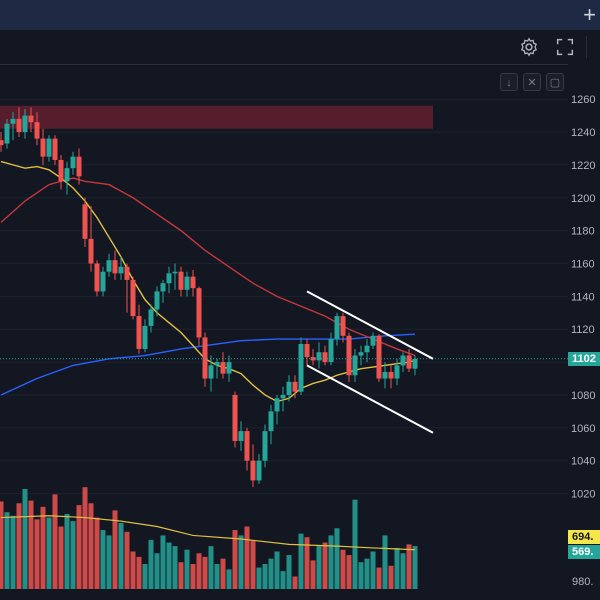 This screenshot has width=600, height=600. I want to click on maximize-icon: ▢, so click(555, 82).